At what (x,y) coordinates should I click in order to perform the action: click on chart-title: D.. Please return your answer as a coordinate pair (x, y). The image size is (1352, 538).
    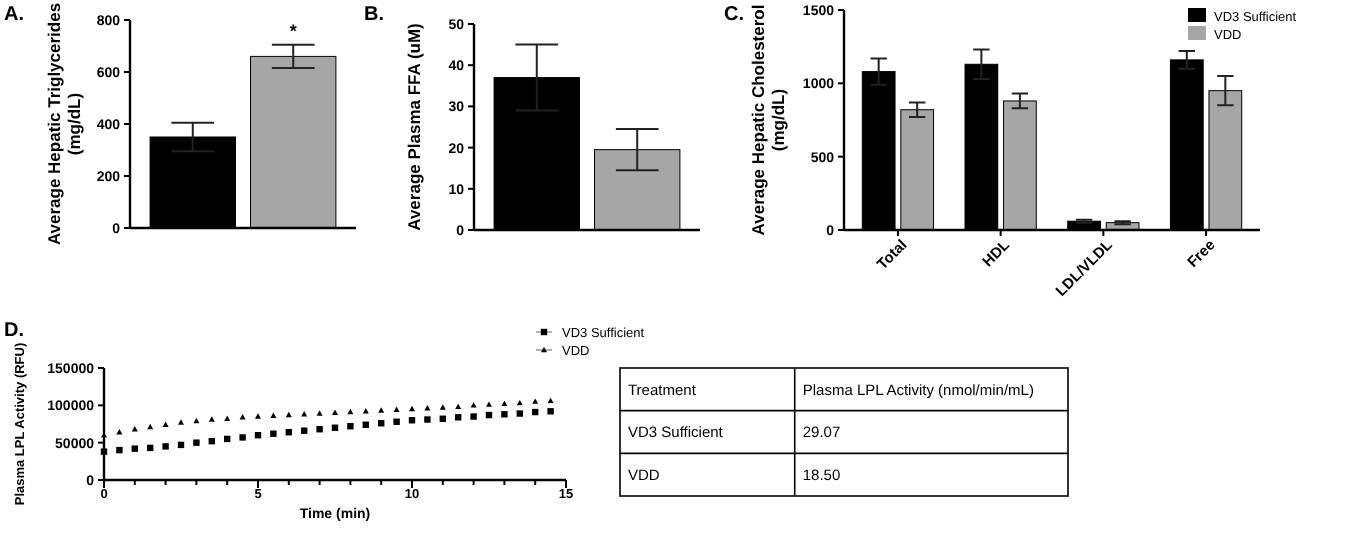
    Looking at the image, I should click on (14, 331).